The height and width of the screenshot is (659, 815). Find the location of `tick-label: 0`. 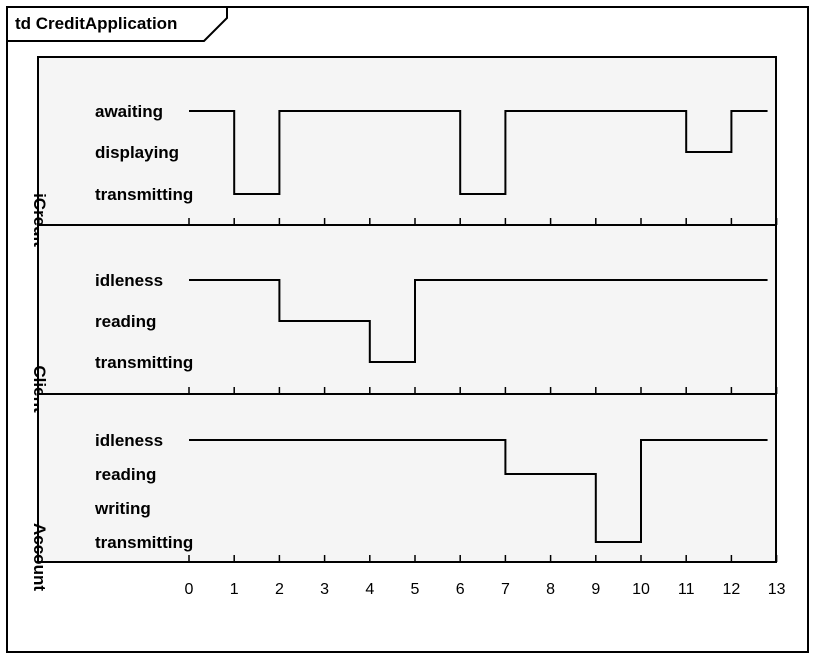

tick-label: 0 is located at coordinates (189, 589).